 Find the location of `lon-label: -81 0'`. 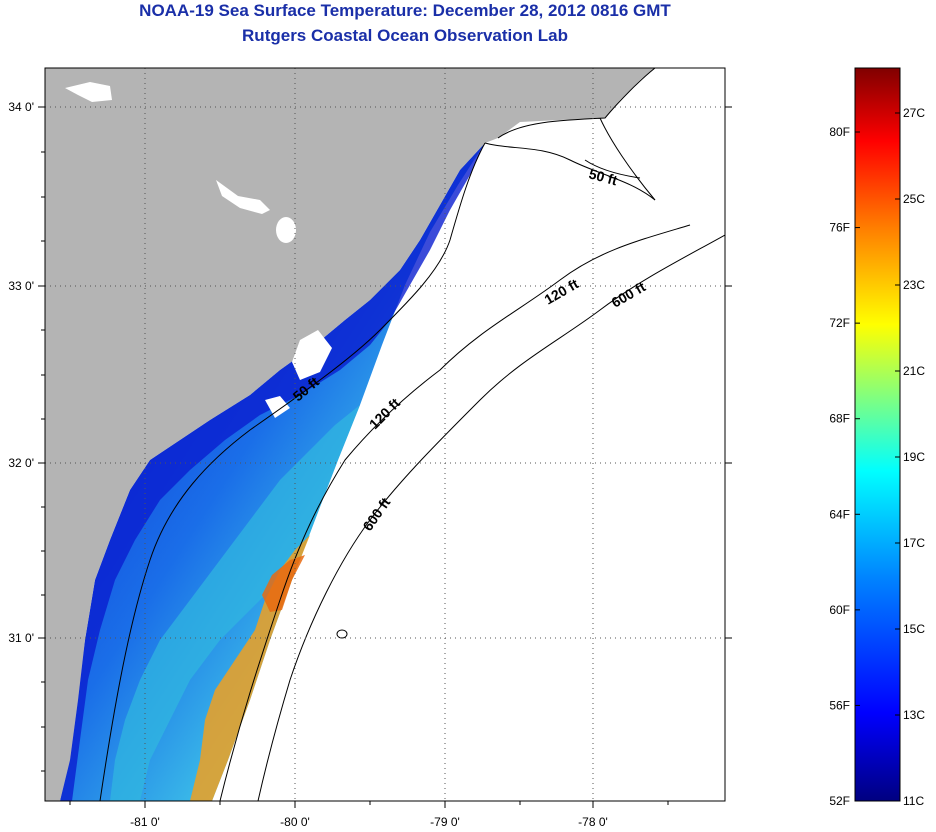

lon-label: -81 0' is located at coordinates (145, 822).